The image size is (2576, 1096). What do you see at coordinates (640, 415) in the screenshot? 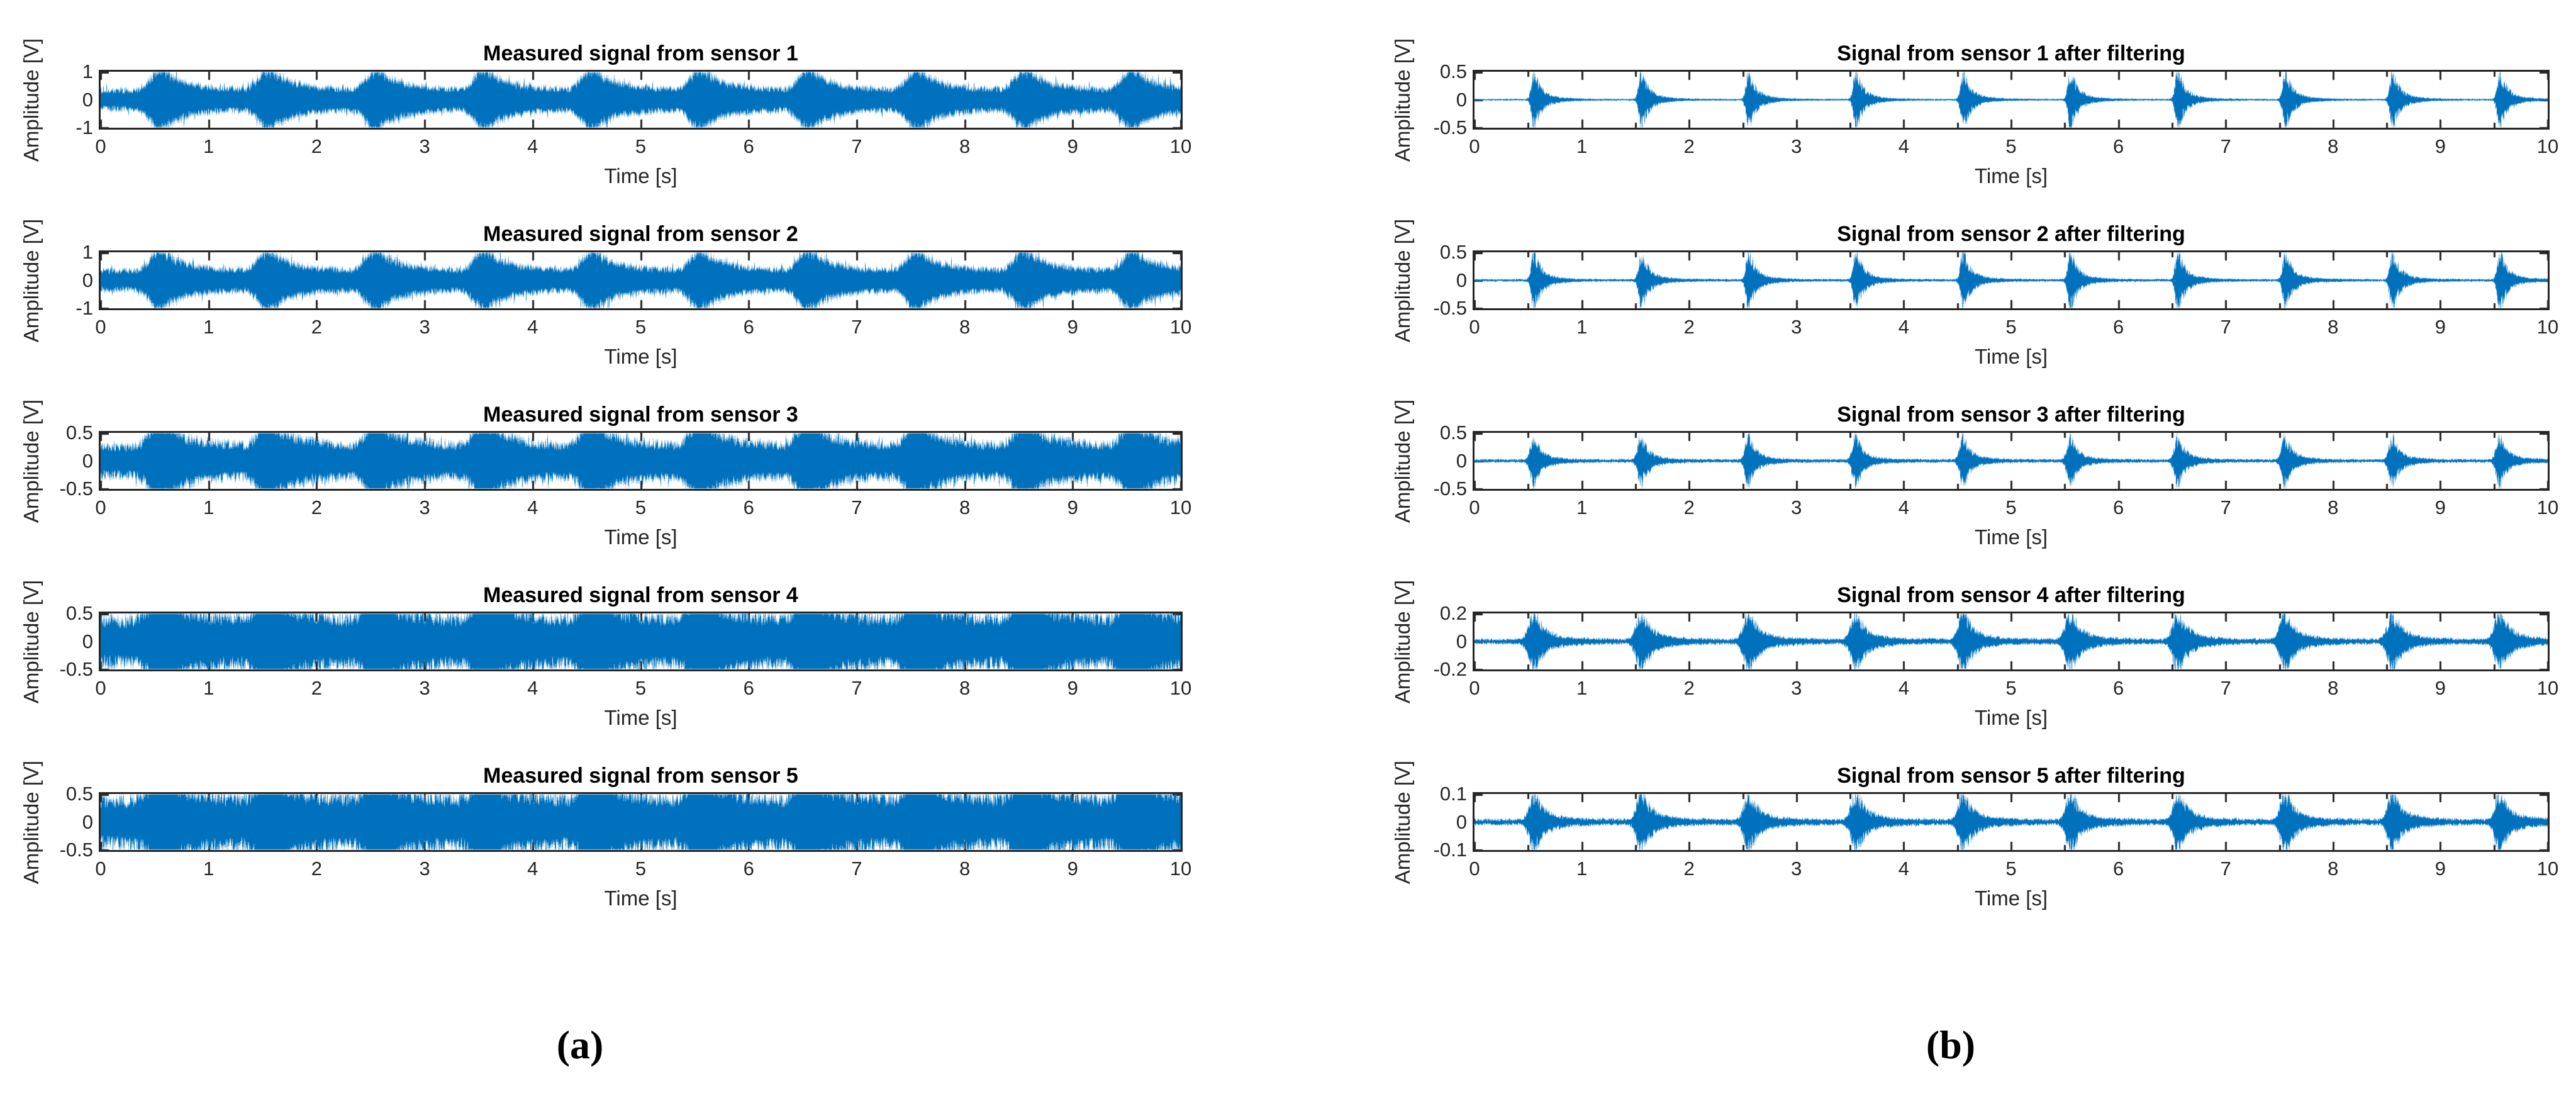
I see `plot-title: Measured signal from sensor 3` at bounding box center [640, 415].